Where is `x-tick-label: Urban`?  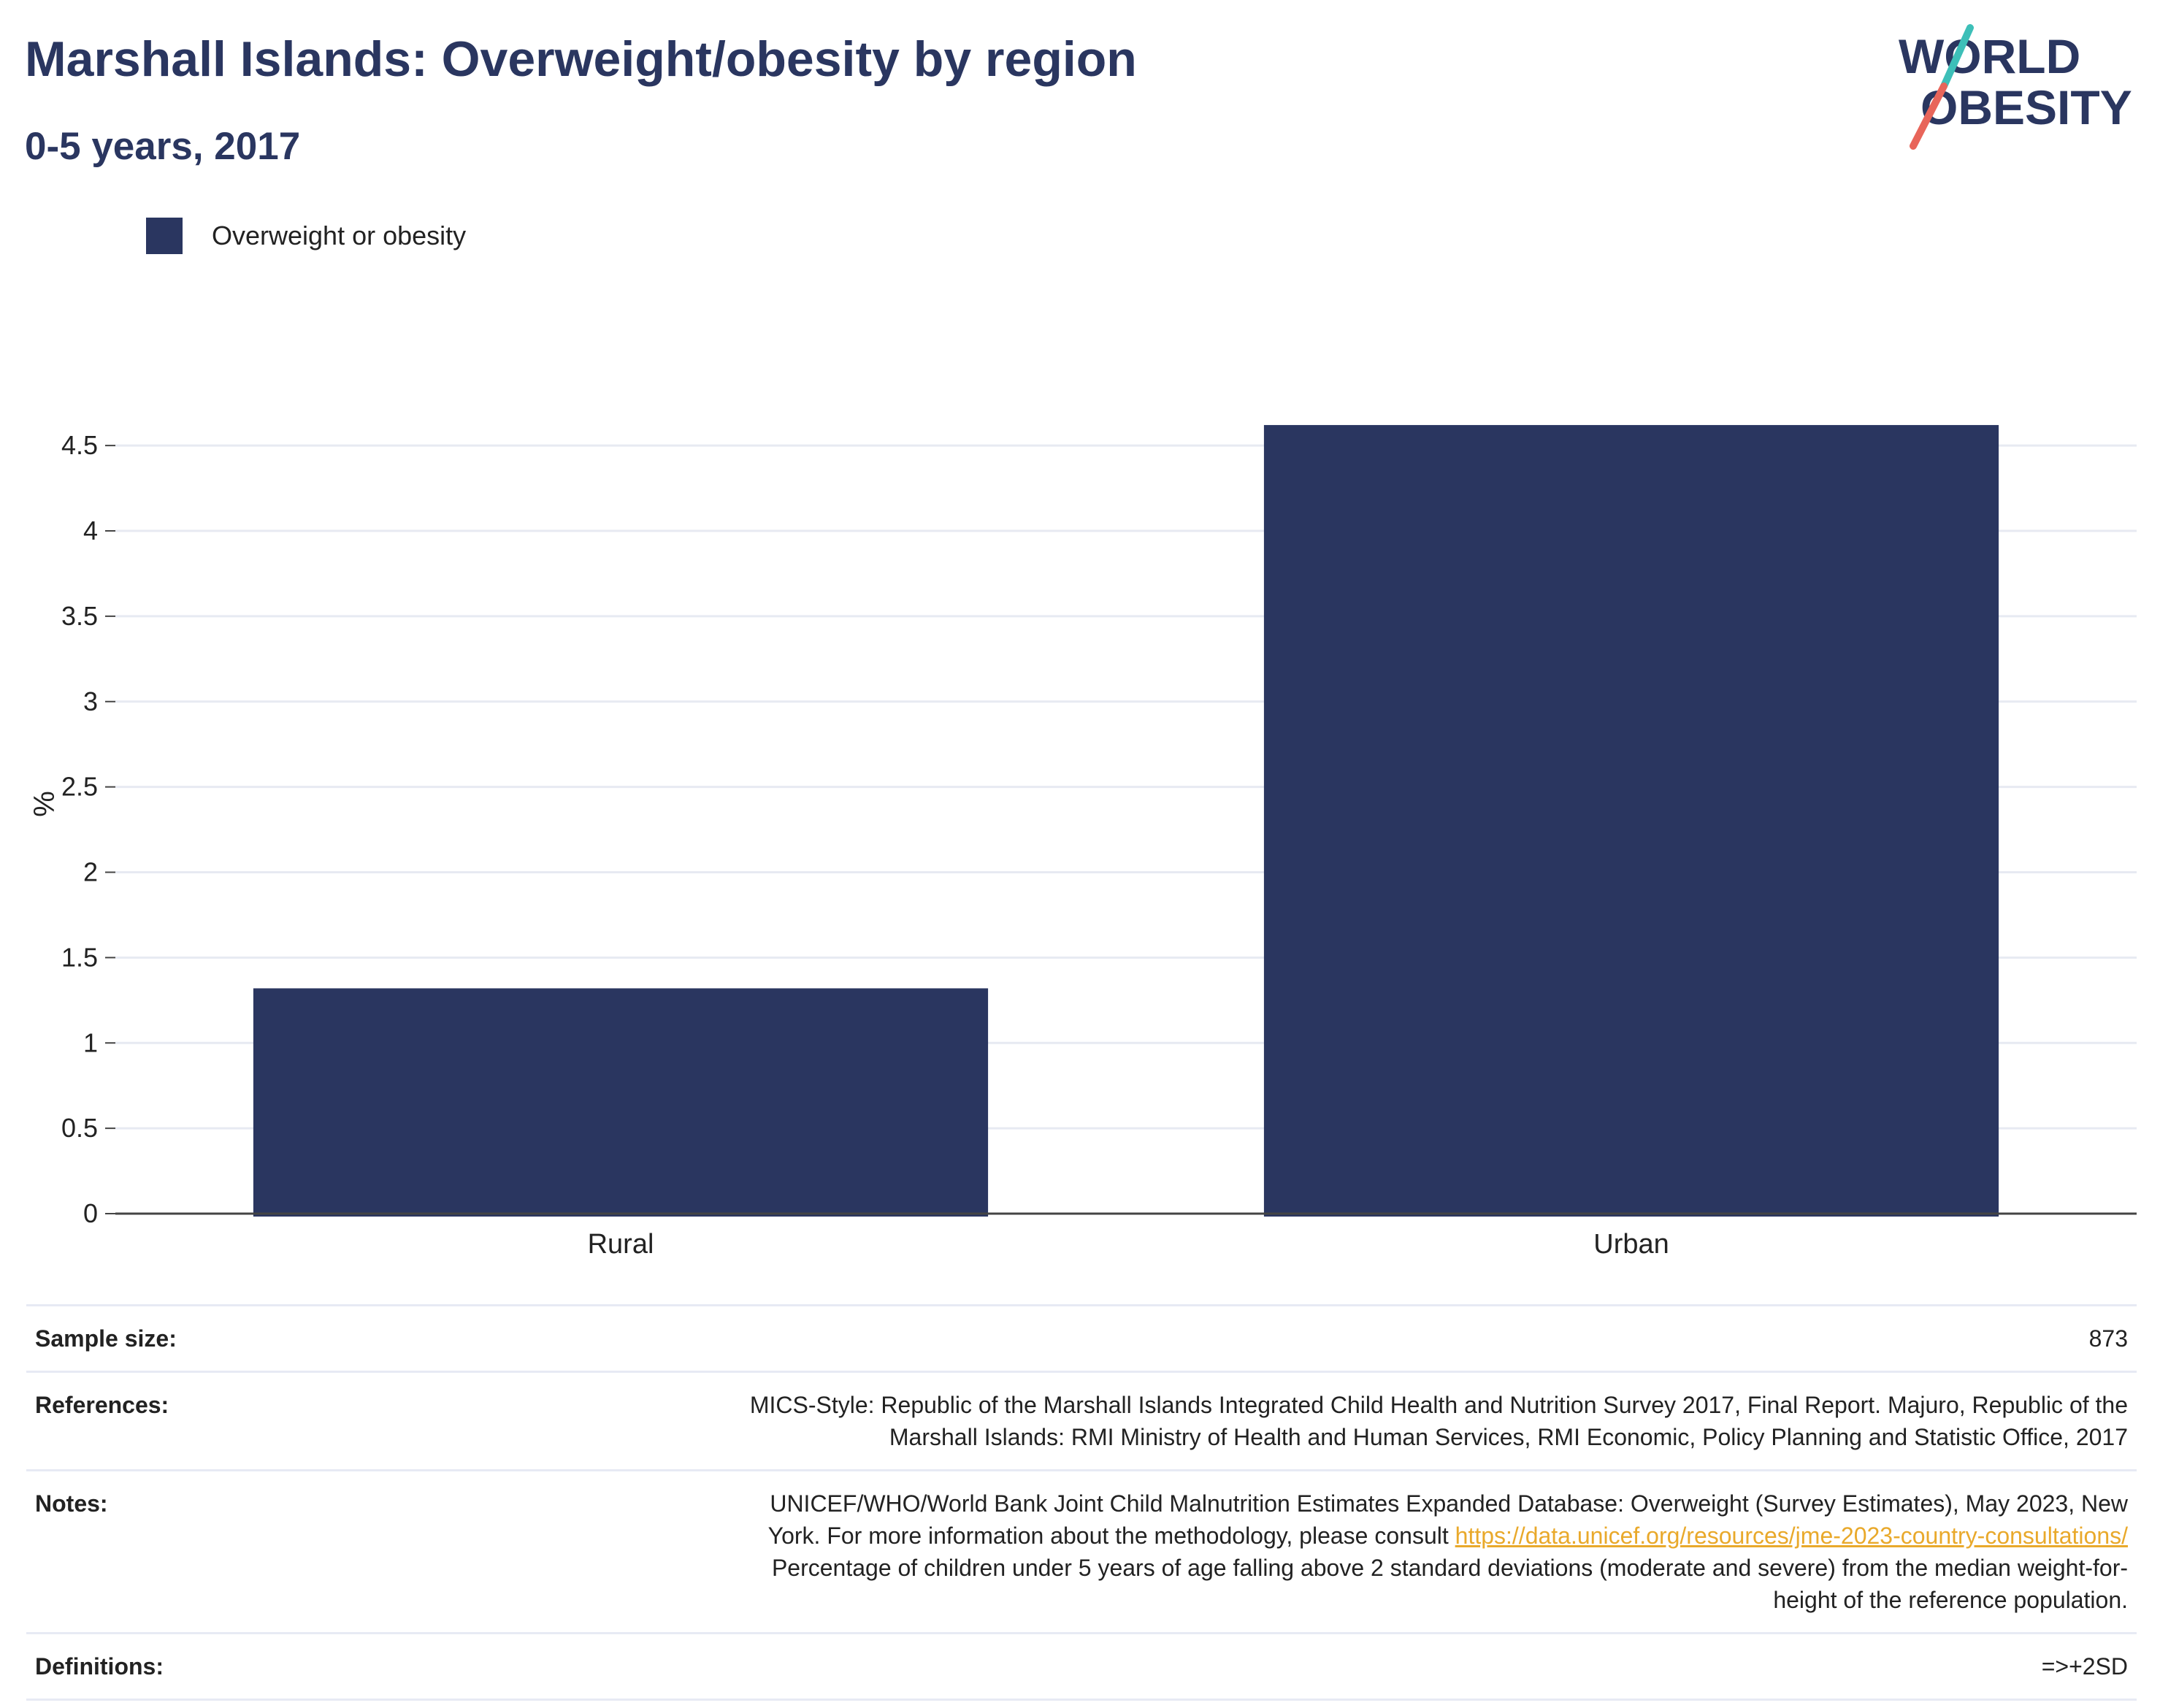
x-tick-label: Urban is located at coordinates (1631, 1244).